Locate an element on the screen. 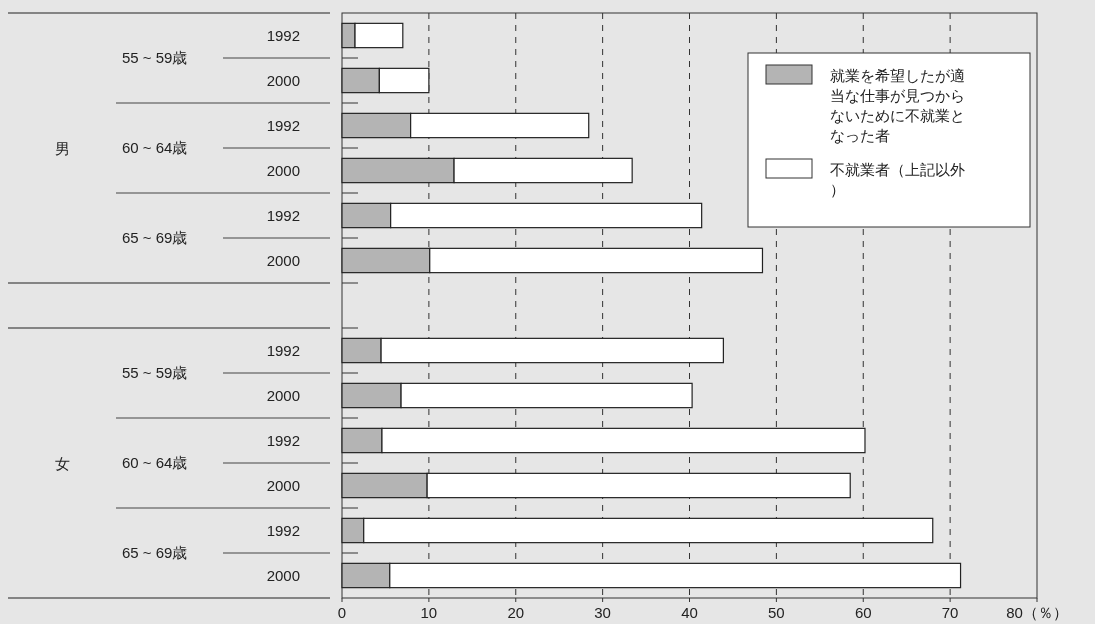 The image size is (1095, 624). x-tick-label: 50 is located at coordinates (776, 612).